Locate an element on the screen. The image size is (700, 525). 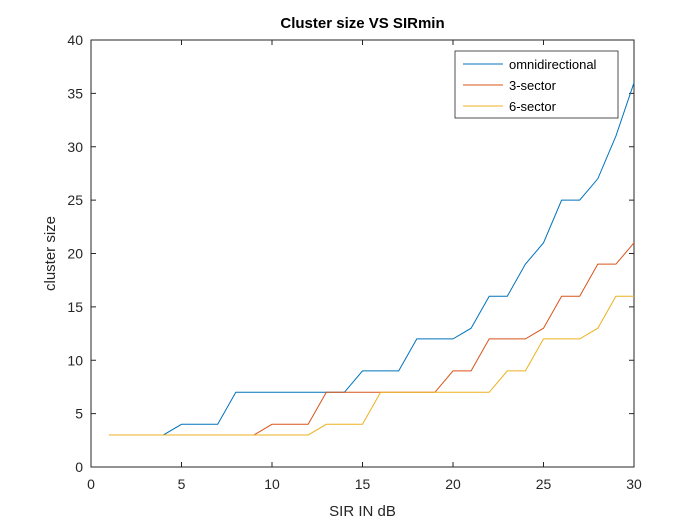
x-tick-label: 5 is located at coordinates (182, 484).